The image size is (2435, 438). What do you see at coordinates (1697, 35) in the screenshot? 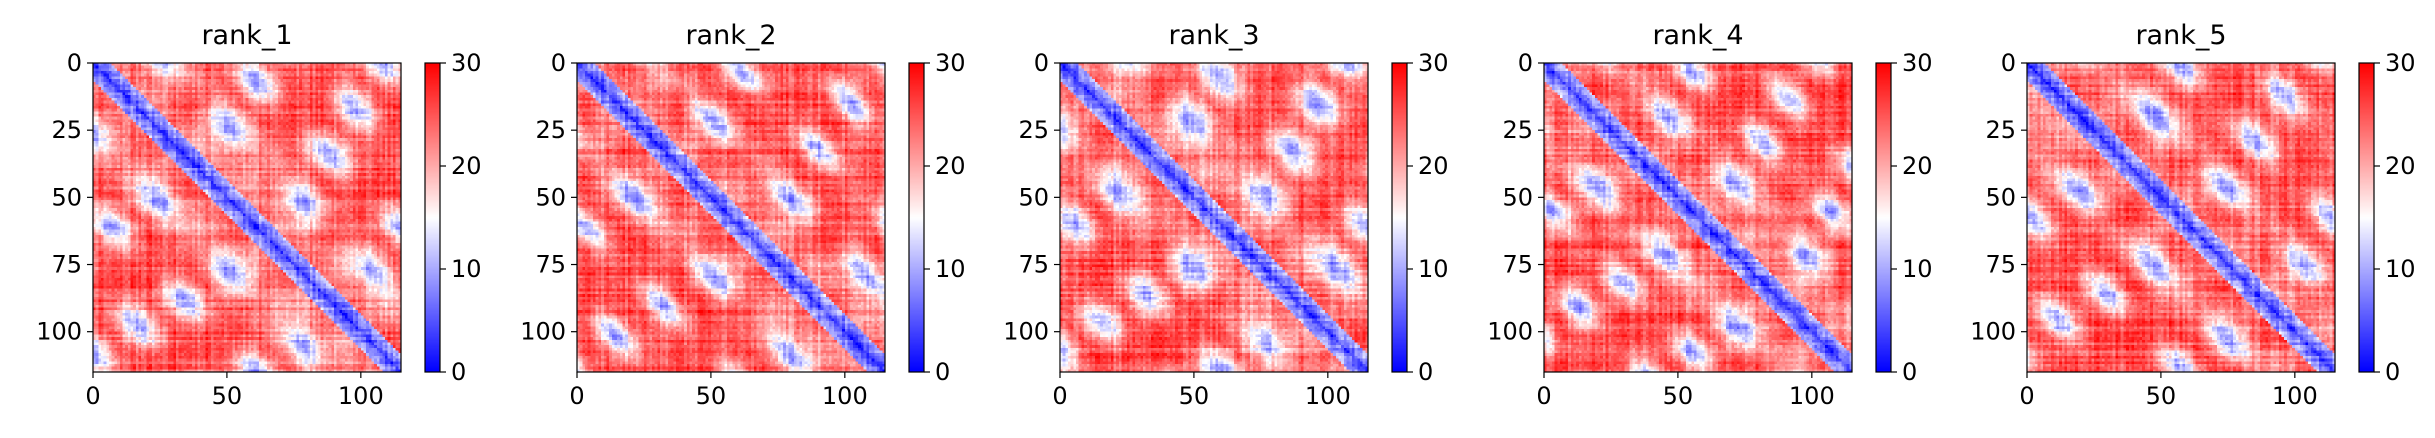
I see `panel-title: rank_4` at bounding box center [1697, 35].